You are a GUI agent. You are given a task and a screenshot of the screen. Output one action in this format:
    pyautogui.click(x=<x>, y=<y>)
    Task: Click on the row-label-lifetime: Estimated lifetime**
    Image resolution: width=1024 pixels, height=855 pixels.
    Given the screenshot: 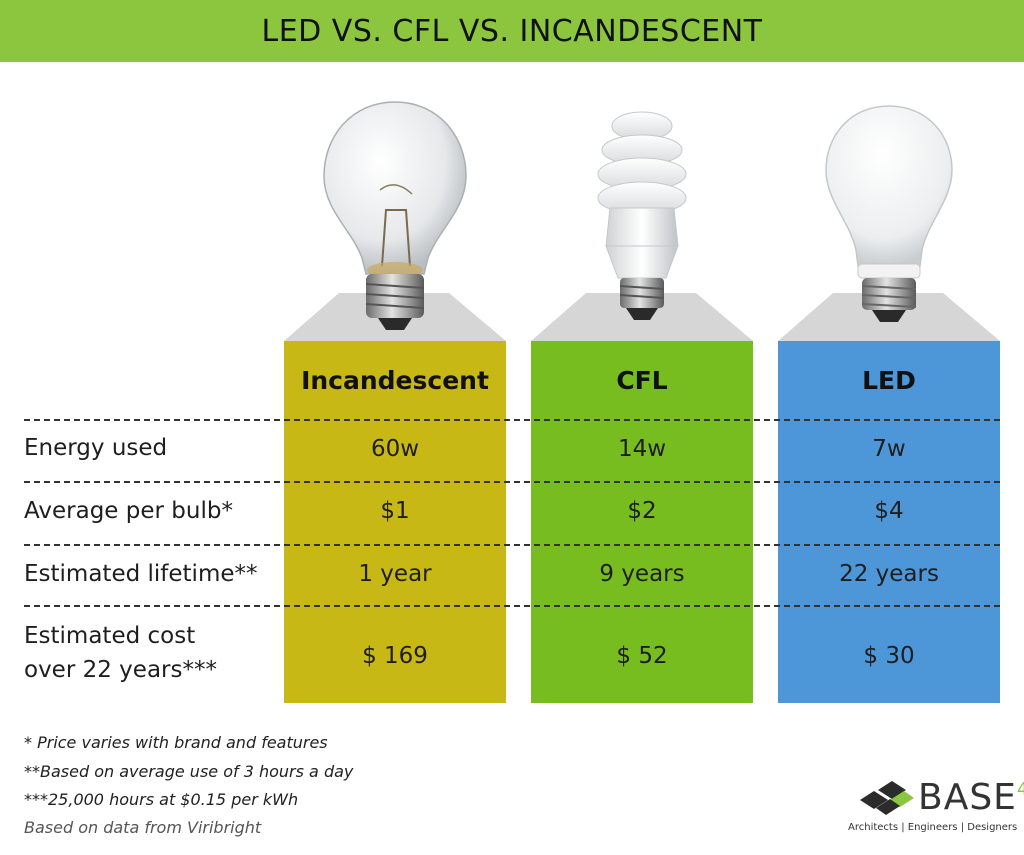 What is the action you would take?
    pyautogui.click(x=141, y=574)
    